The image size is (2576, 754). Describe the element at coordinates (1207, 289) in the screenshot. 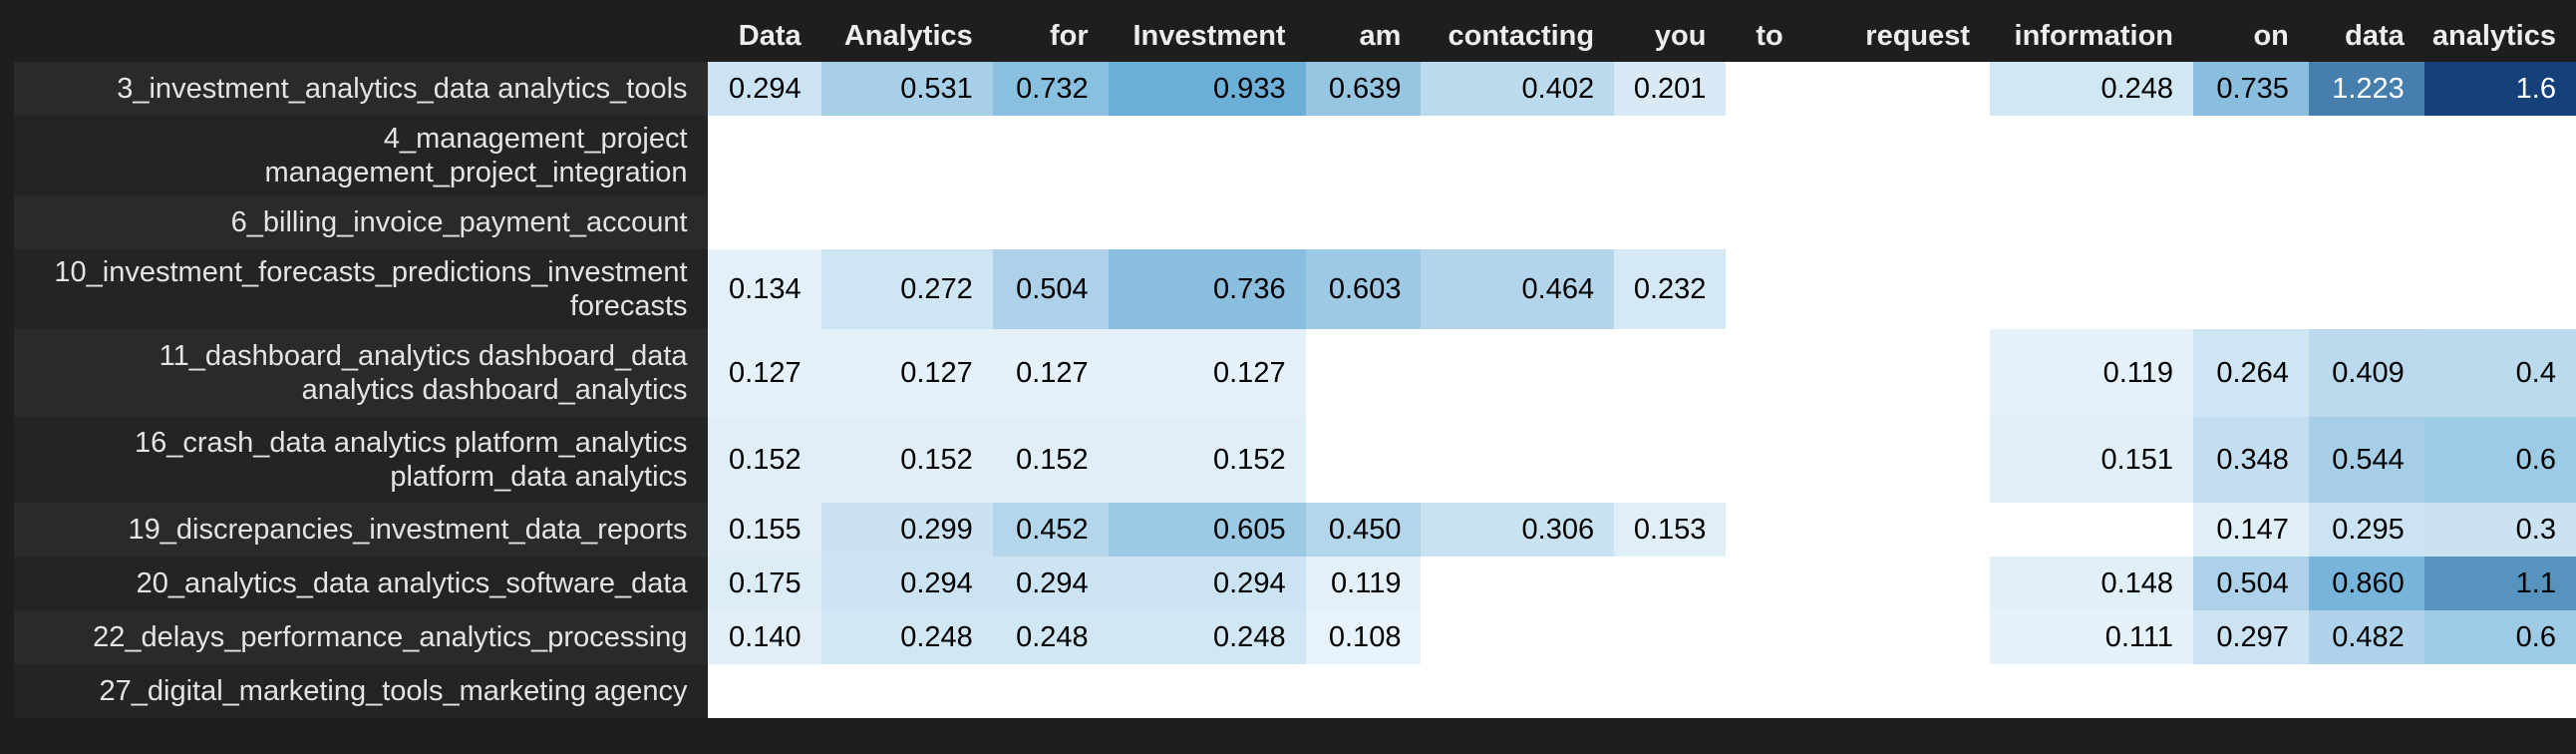

I see `heatmap-cell: 0.736` at that location.